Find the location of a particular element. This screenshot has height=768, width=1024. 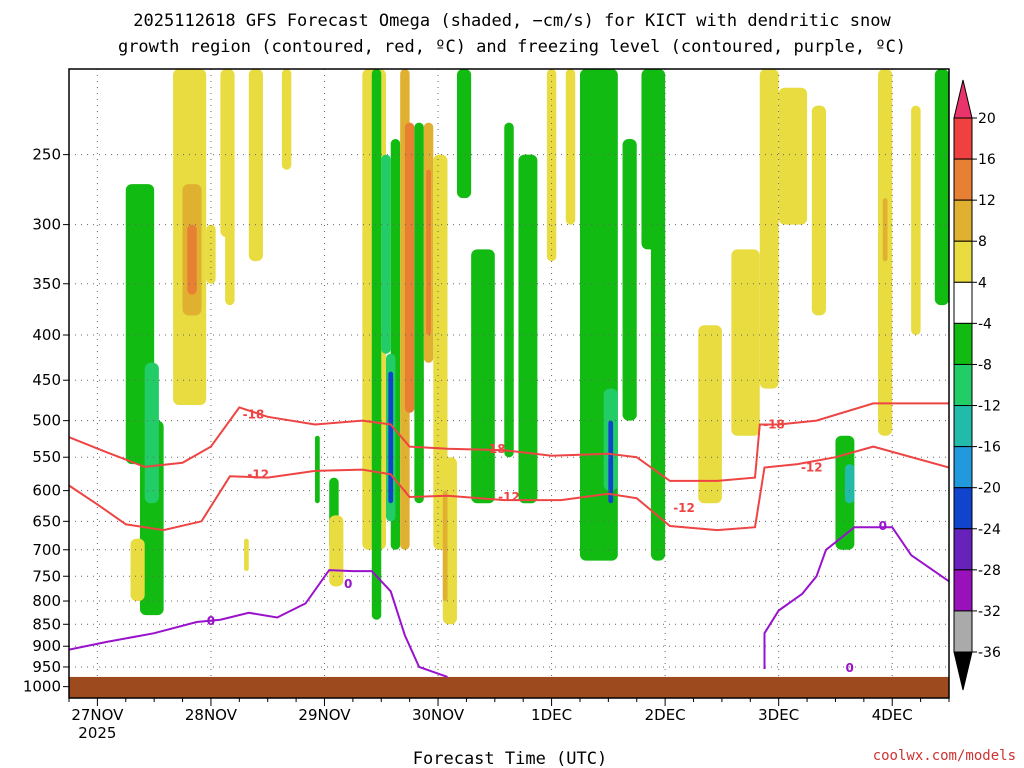

colorbar-label: -20 is located at coordinates (989, 489).